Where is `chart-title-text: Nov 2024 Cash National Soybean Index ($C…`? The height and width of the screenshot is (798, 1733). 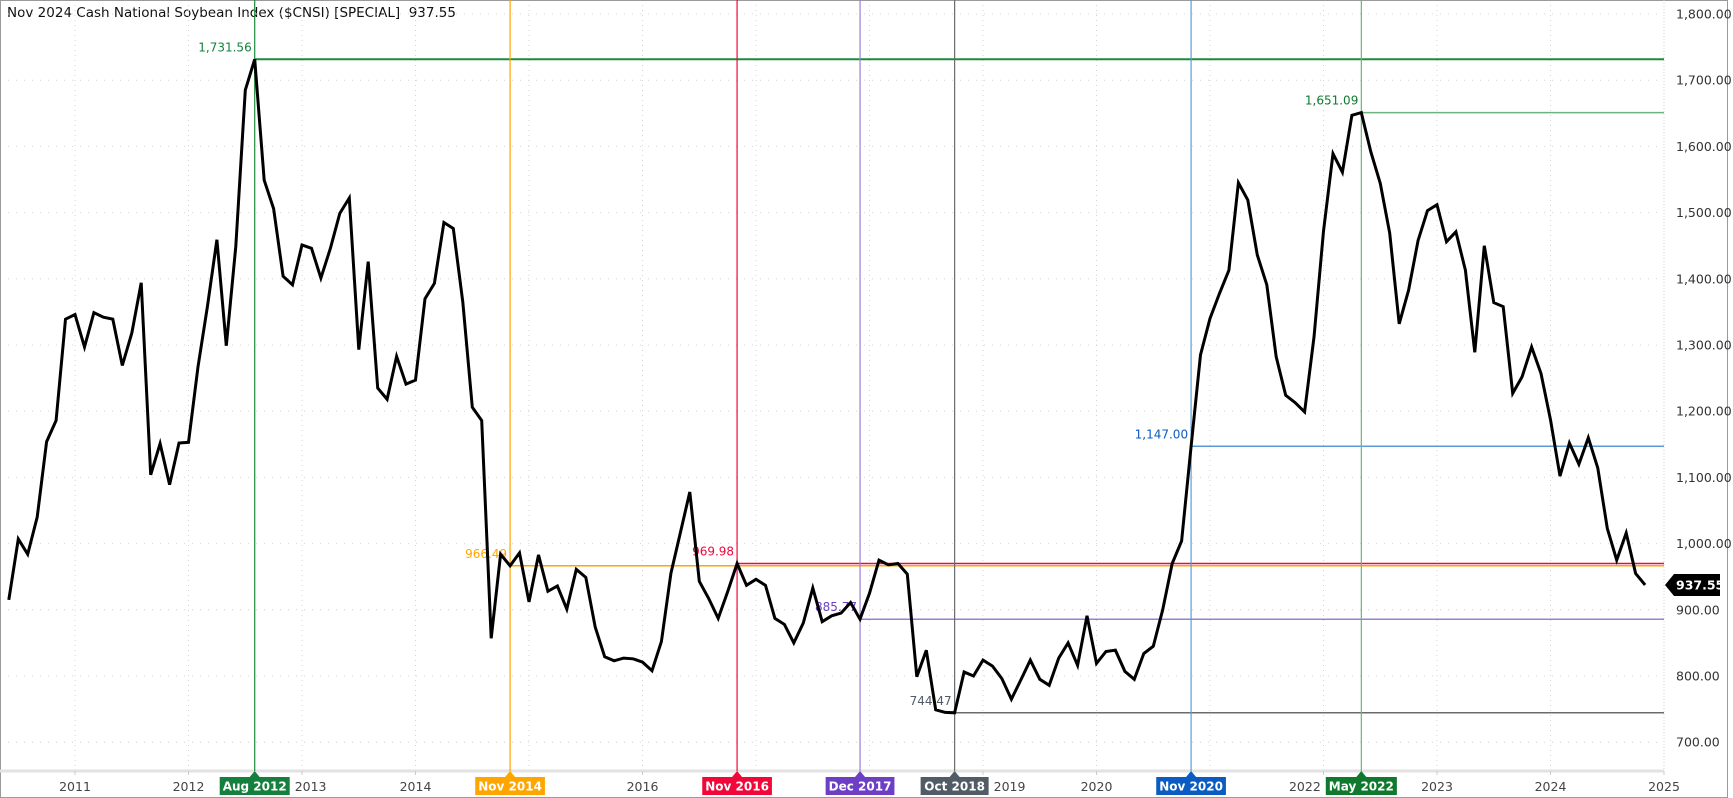
chart-title-text: Nov 2024 Cash National Soybean Index ($C… is located at coordinates (204, 13).